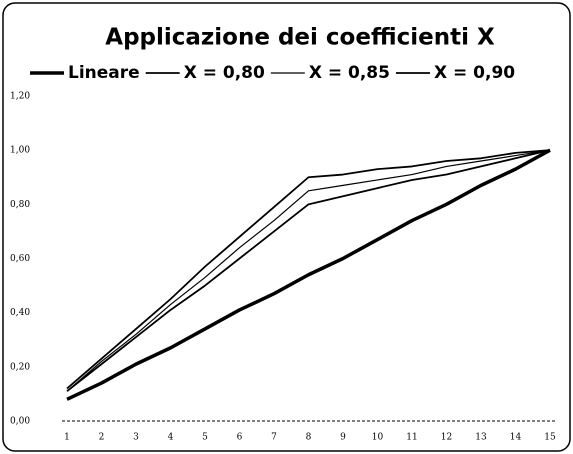 This screenshot has height=454, width=573. I want to click on y-tick-label: 0,20, so click(20, 367).